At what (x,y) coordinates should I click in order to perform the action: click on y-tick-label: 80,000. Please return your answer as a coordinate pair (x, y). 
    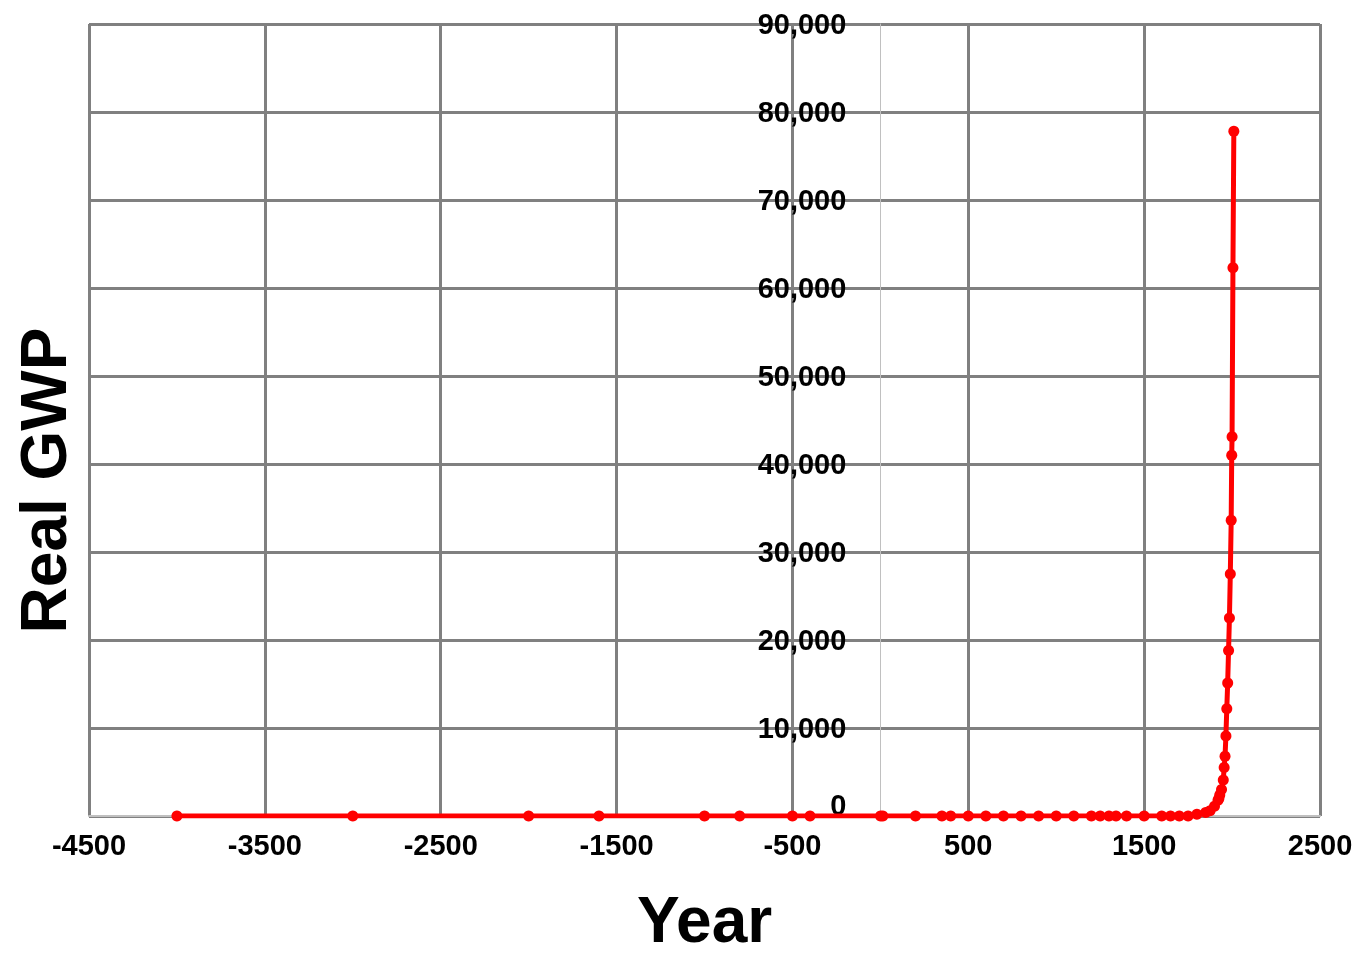
    Looking at the image, I should click on (802, 112).